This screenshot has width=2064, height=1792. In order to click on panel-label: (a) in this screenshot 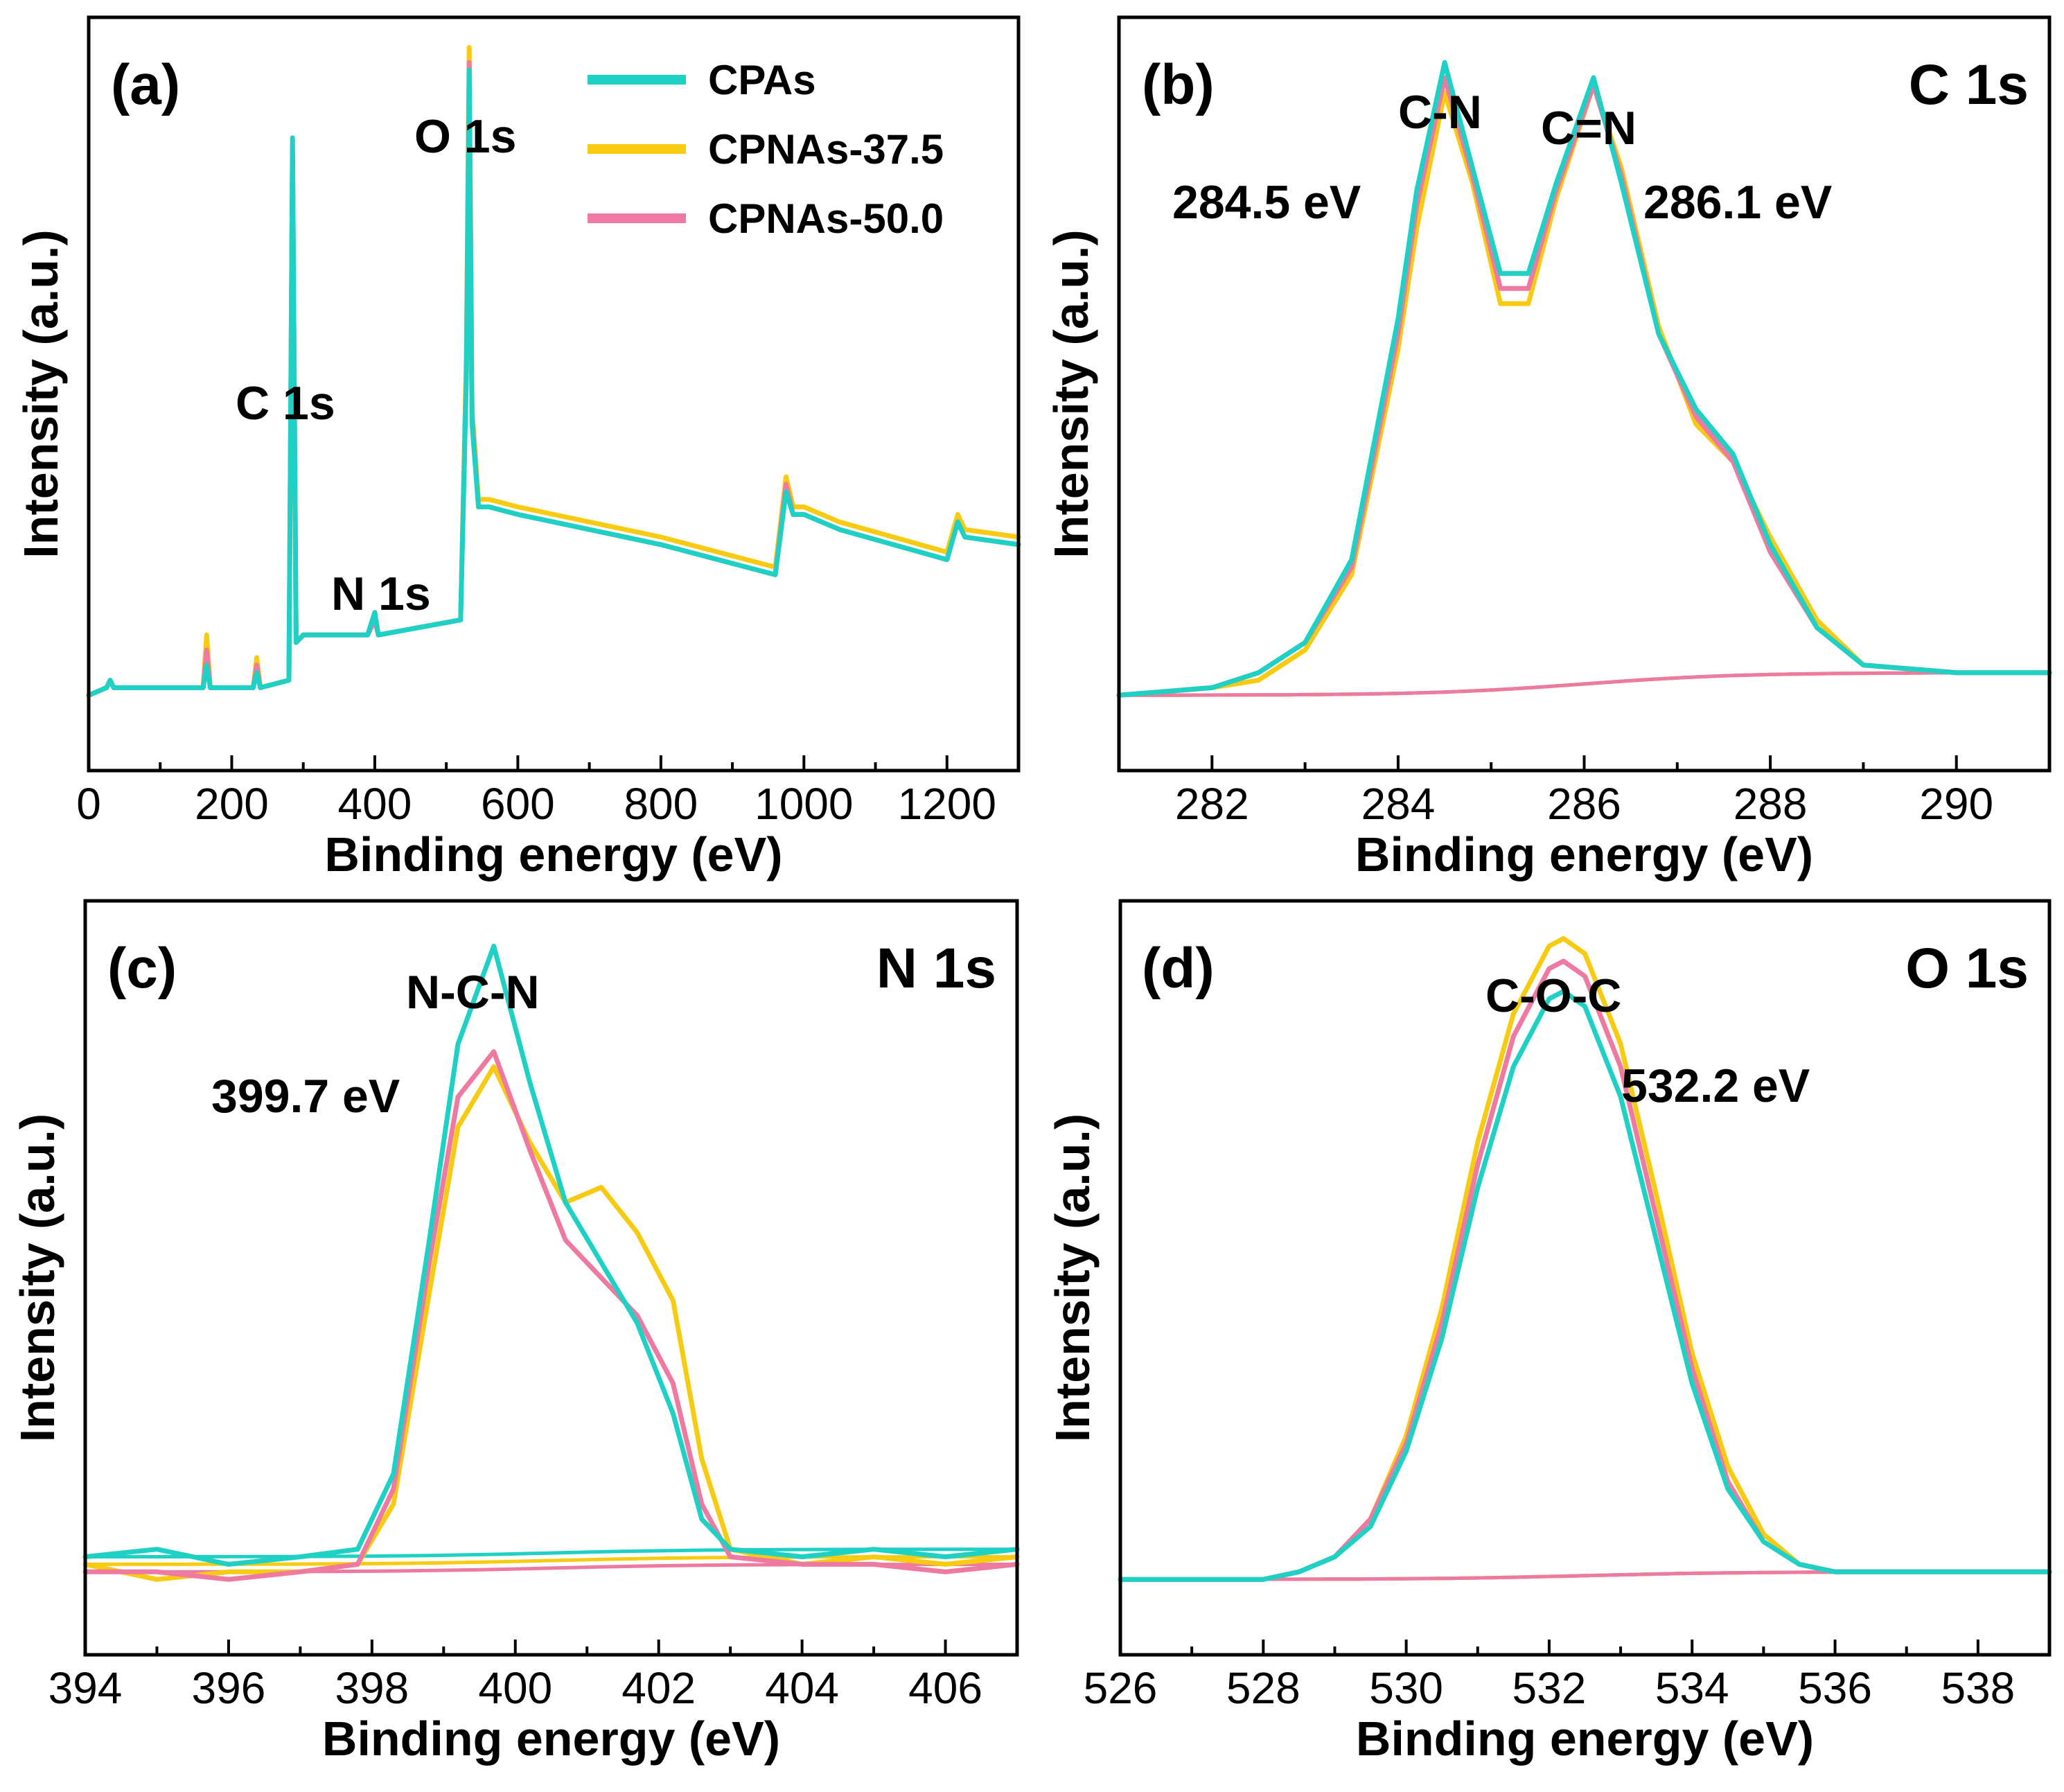, I will do `click(145, 84)`.